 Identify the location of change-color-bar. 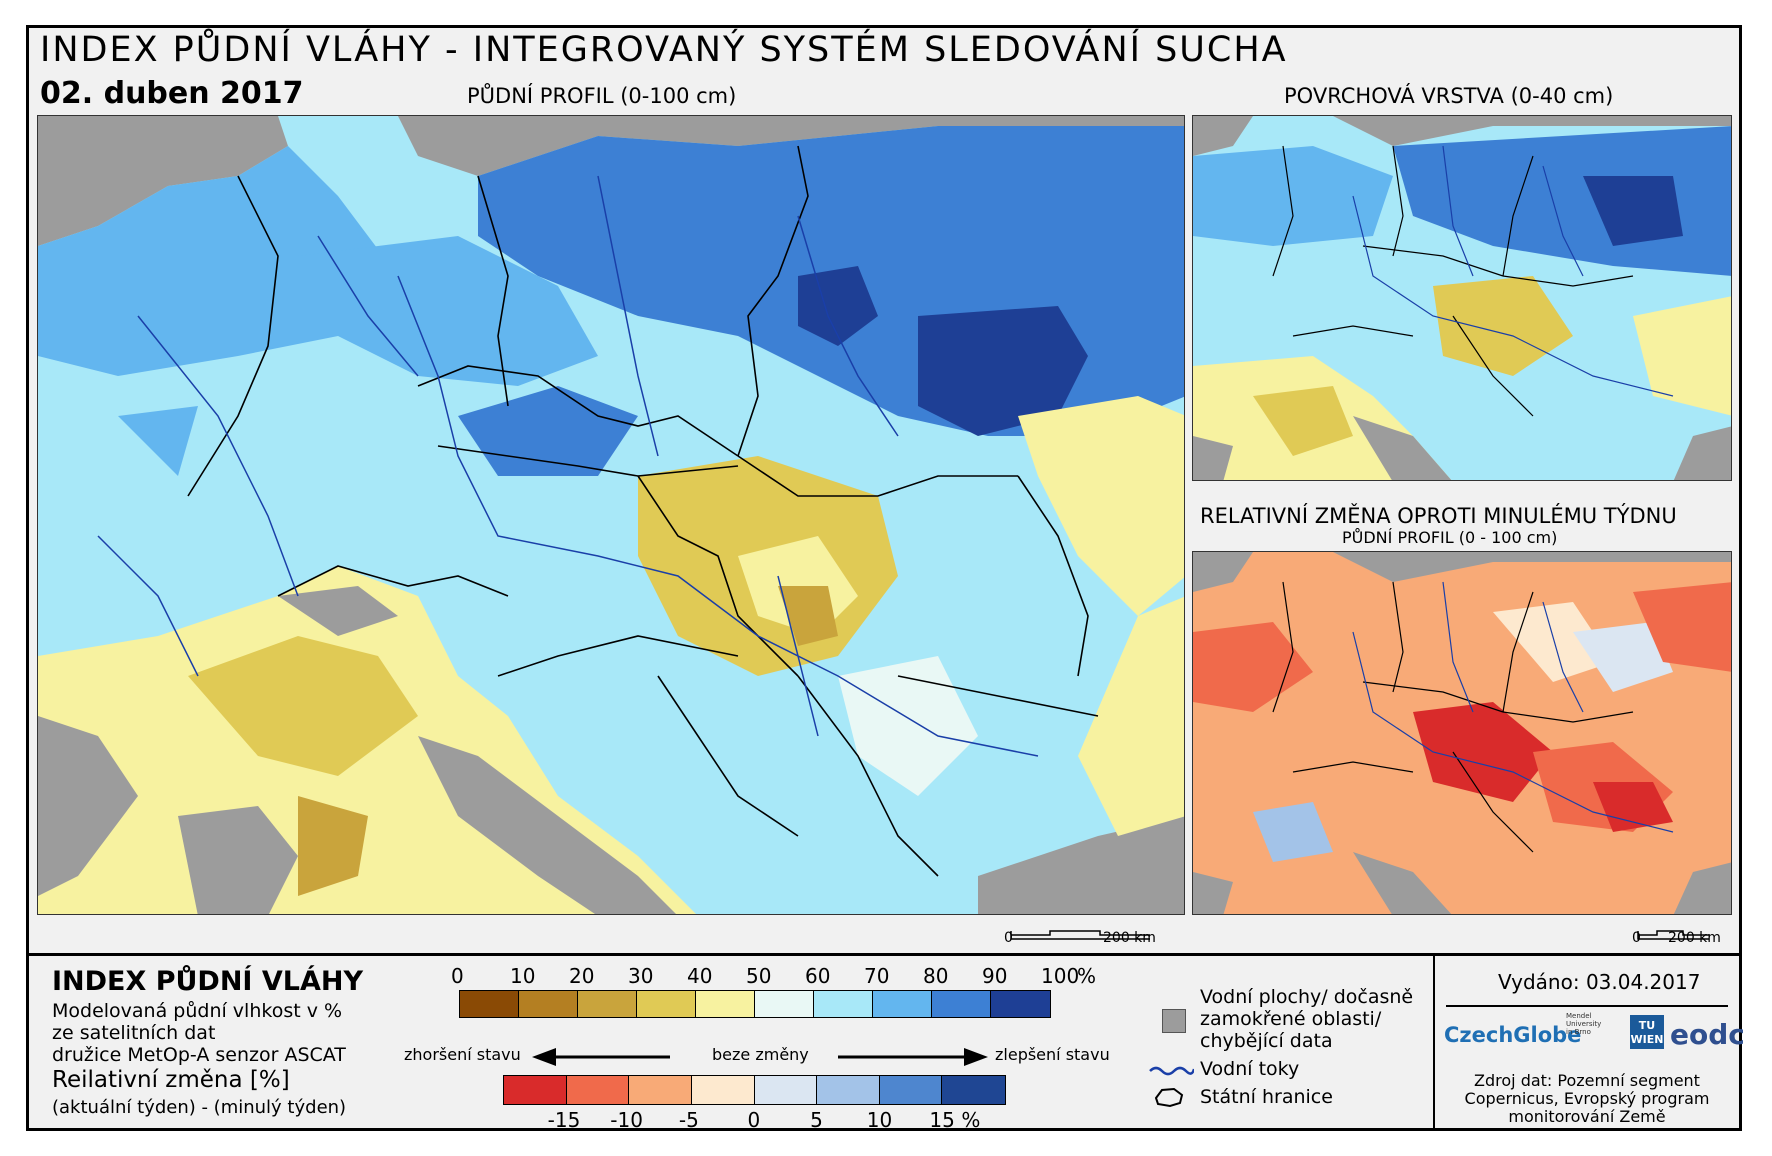
(754, 1090).